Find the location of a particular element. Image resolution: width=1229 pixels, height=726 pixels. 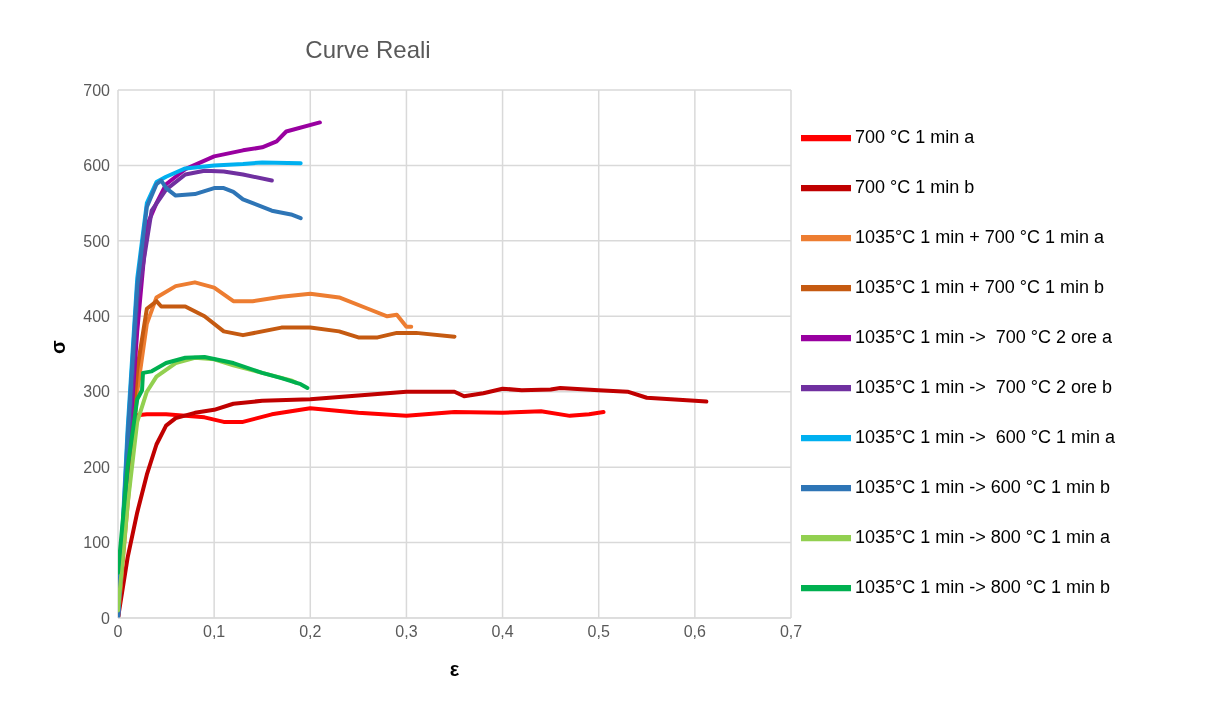

y-tick-label: 200 is located at coordinates (97, 467).